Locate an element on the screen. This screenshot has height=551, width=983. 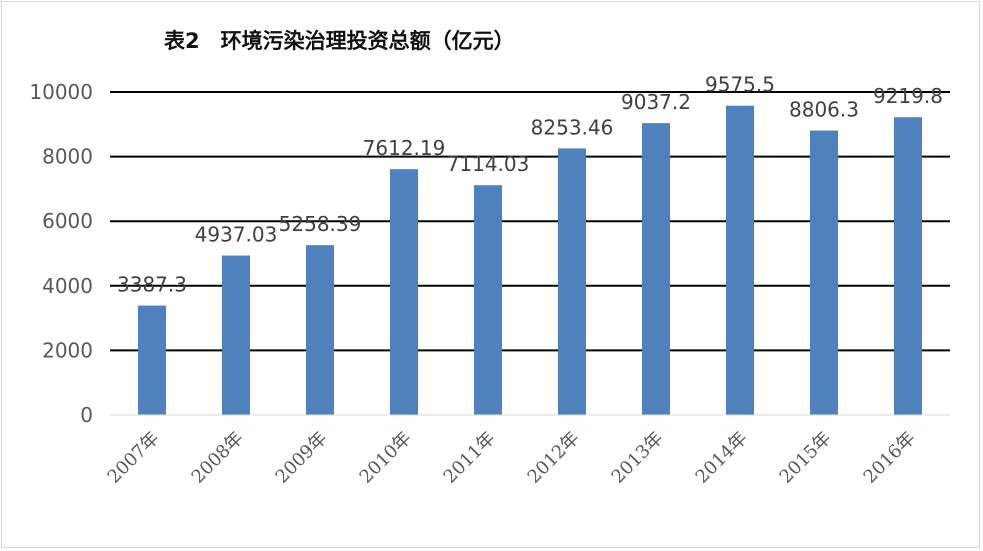
data-label: 9219.8 is located at coordinates (908, 96).